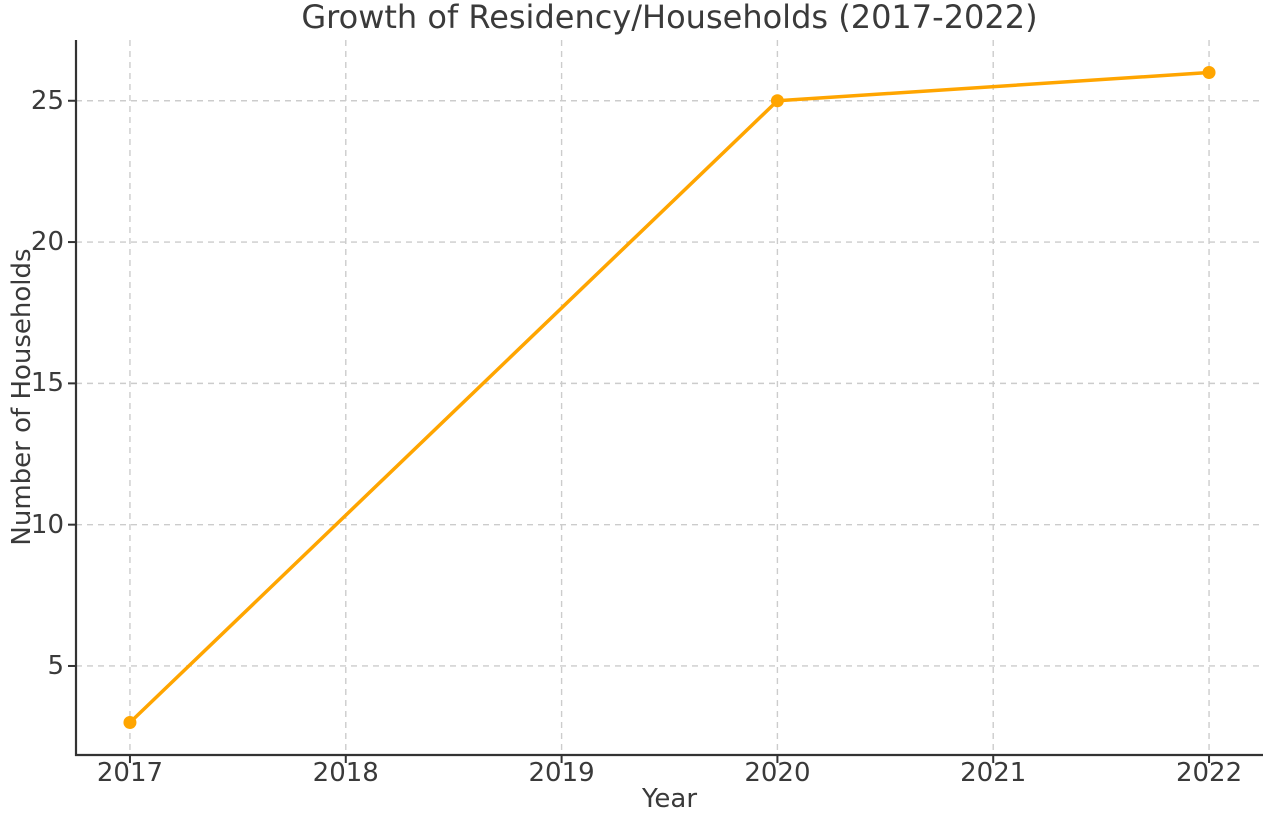  What do you see at coordinates (47, 100) in the screenshot?
I see `y-tick-label: 25` at bounding box center [47, 100].